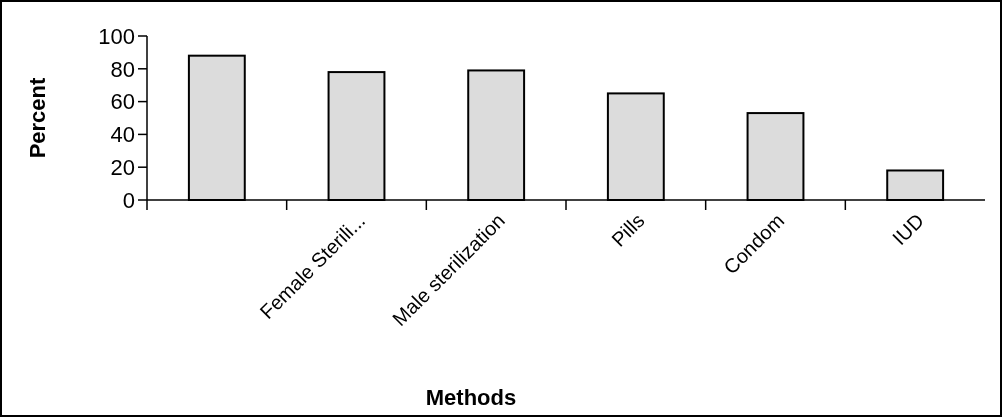 This screenshot has height=417, width=1002. Describe the element at coordinates (122, 69) in the screenshot. I see `y-tick-label: 80` at that location.